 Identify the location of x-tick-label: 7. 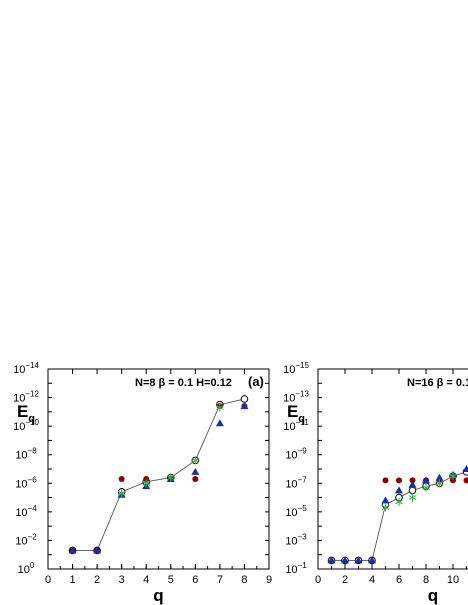
(220, 580).